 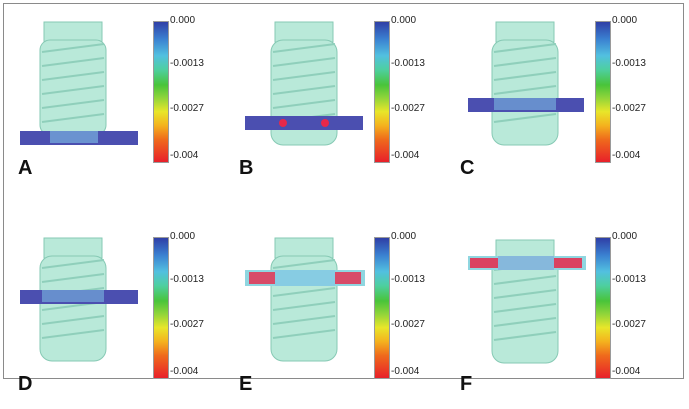 I want to click on bone-plate, so click(x=304, y=123).